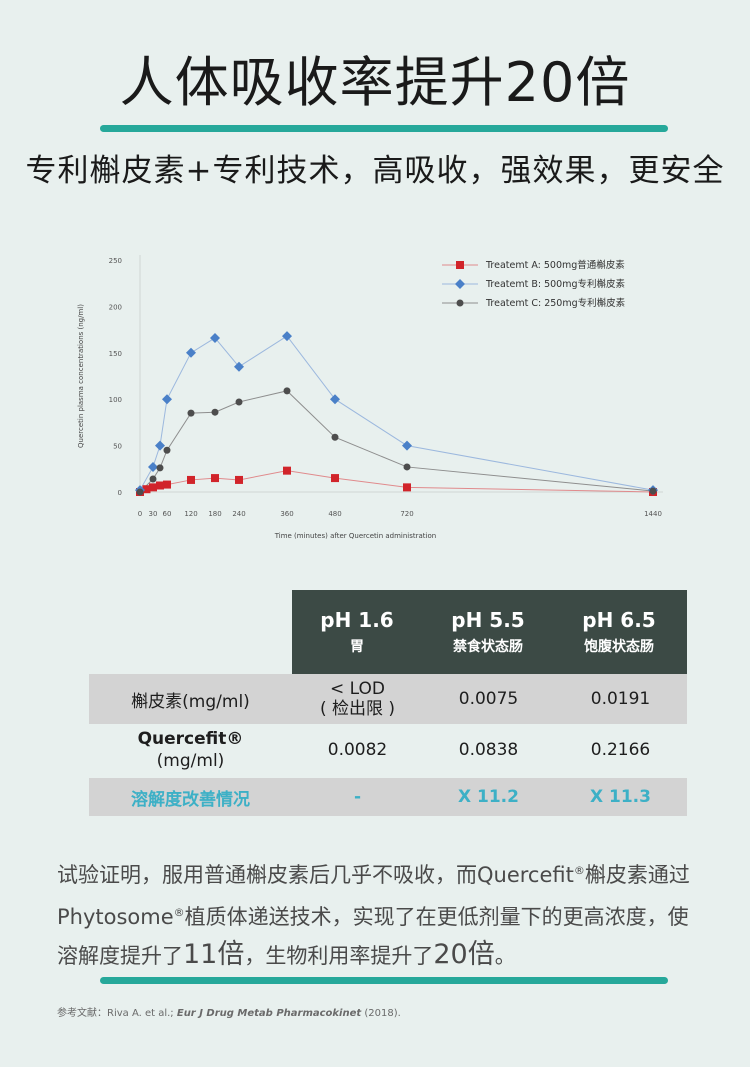 The width and height of the screenshot is (750, 1067). Describe the element at coordinates (381, 1013) in the screenshot. I see `reference-year: (2018).` at that location.